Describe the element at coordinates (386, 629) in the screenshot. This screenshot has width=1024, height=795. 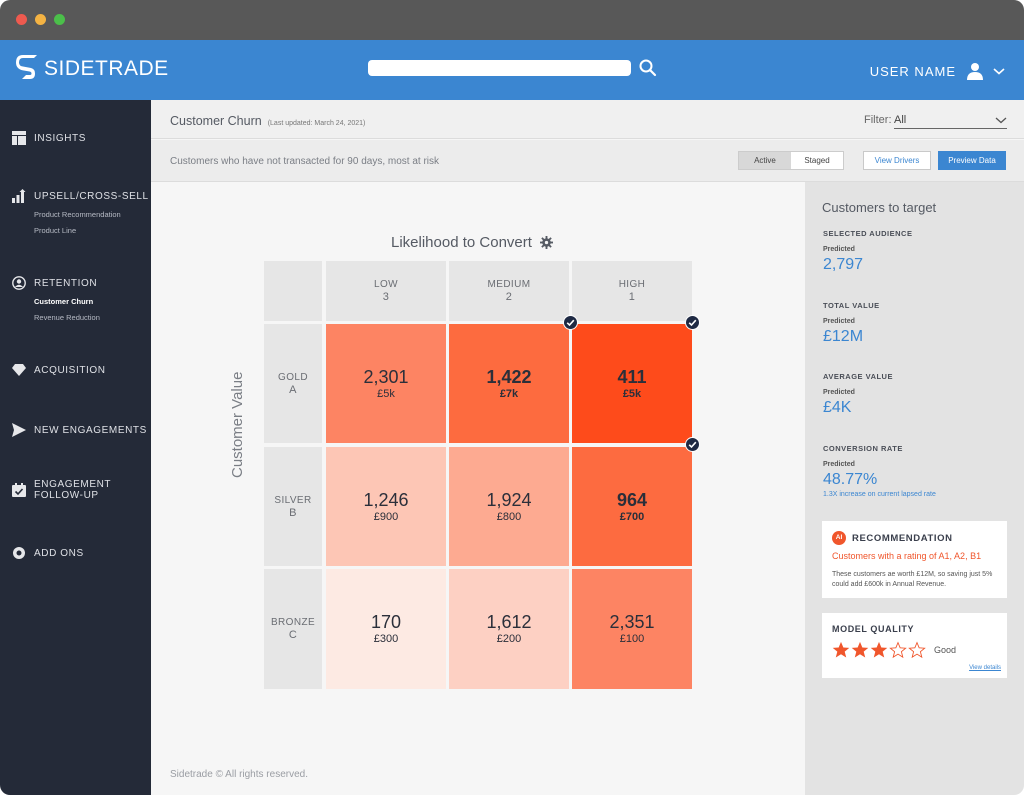
I see `matrix-cell-c3: 170 £300` at that location.